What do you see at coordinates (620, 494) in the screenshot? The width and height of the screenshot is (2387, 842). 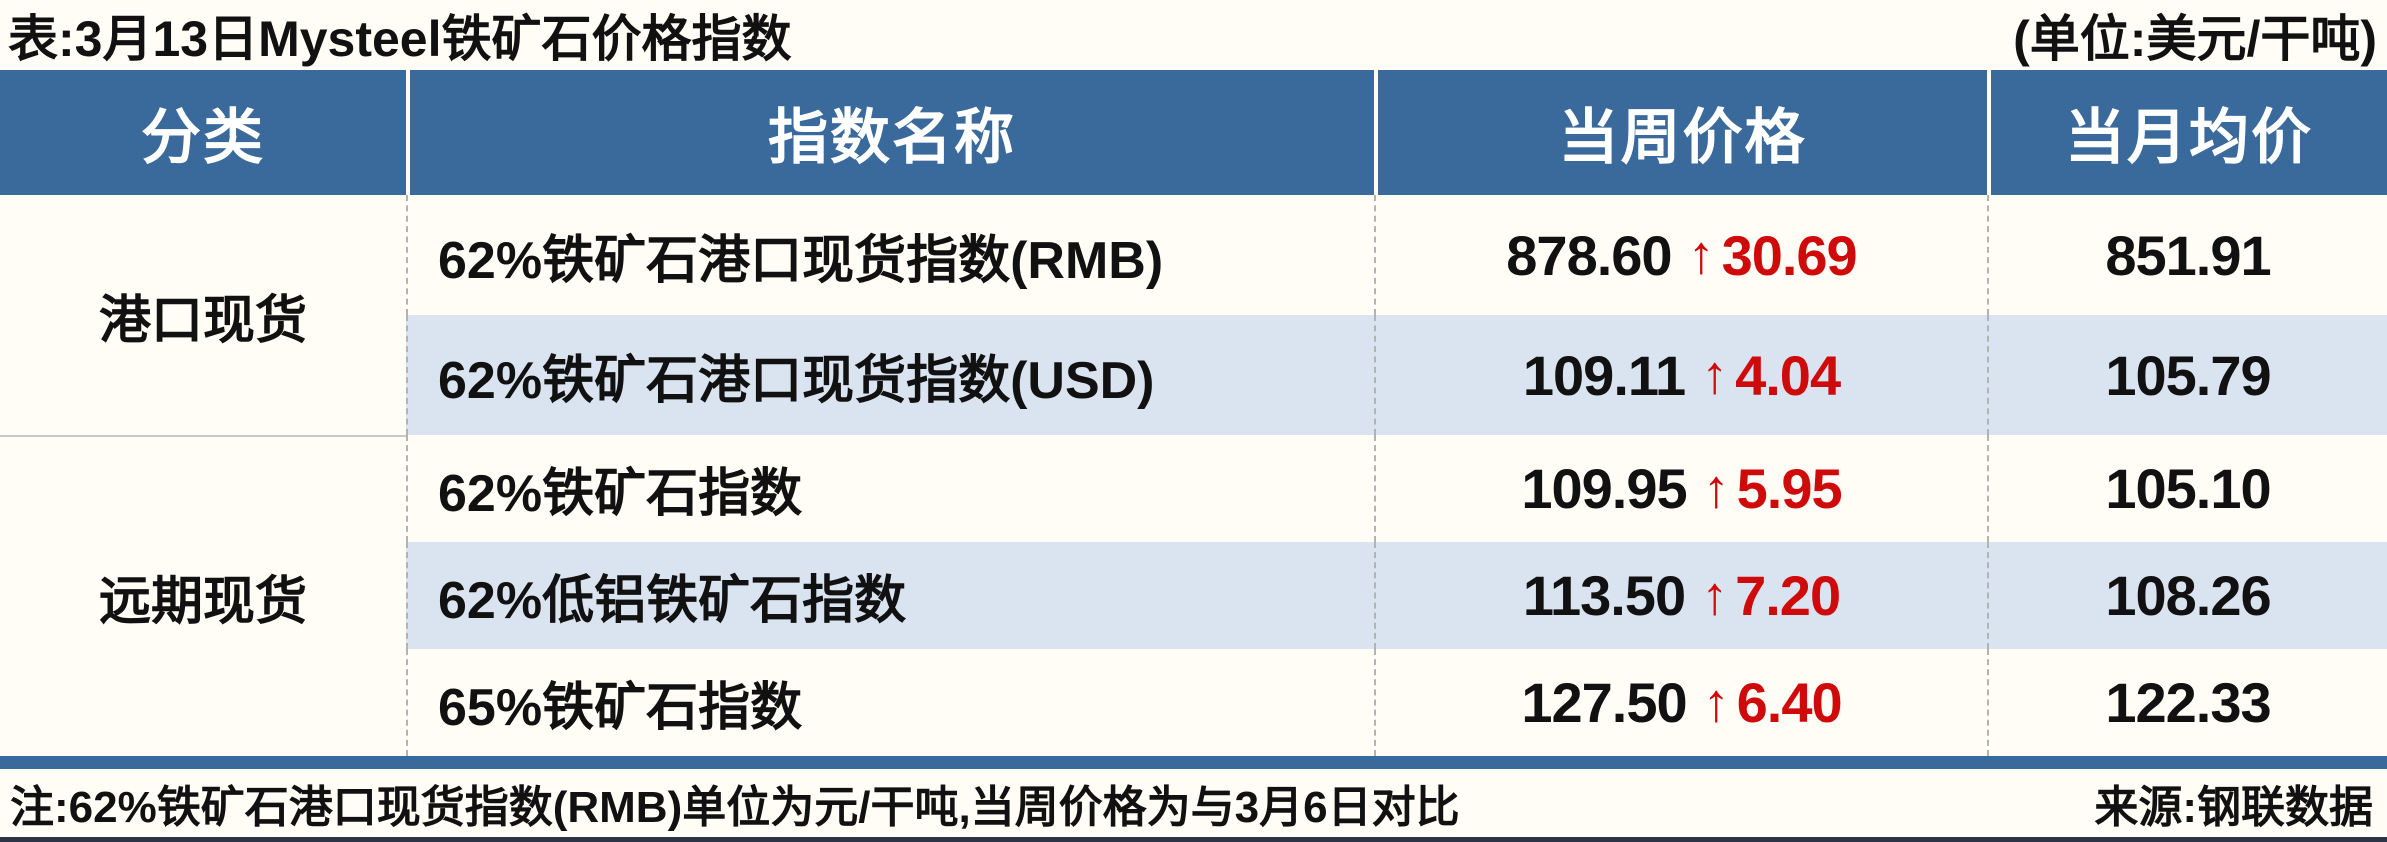 I see `index-name: 62%铁矿石指数` at bounding box center [620, 494].